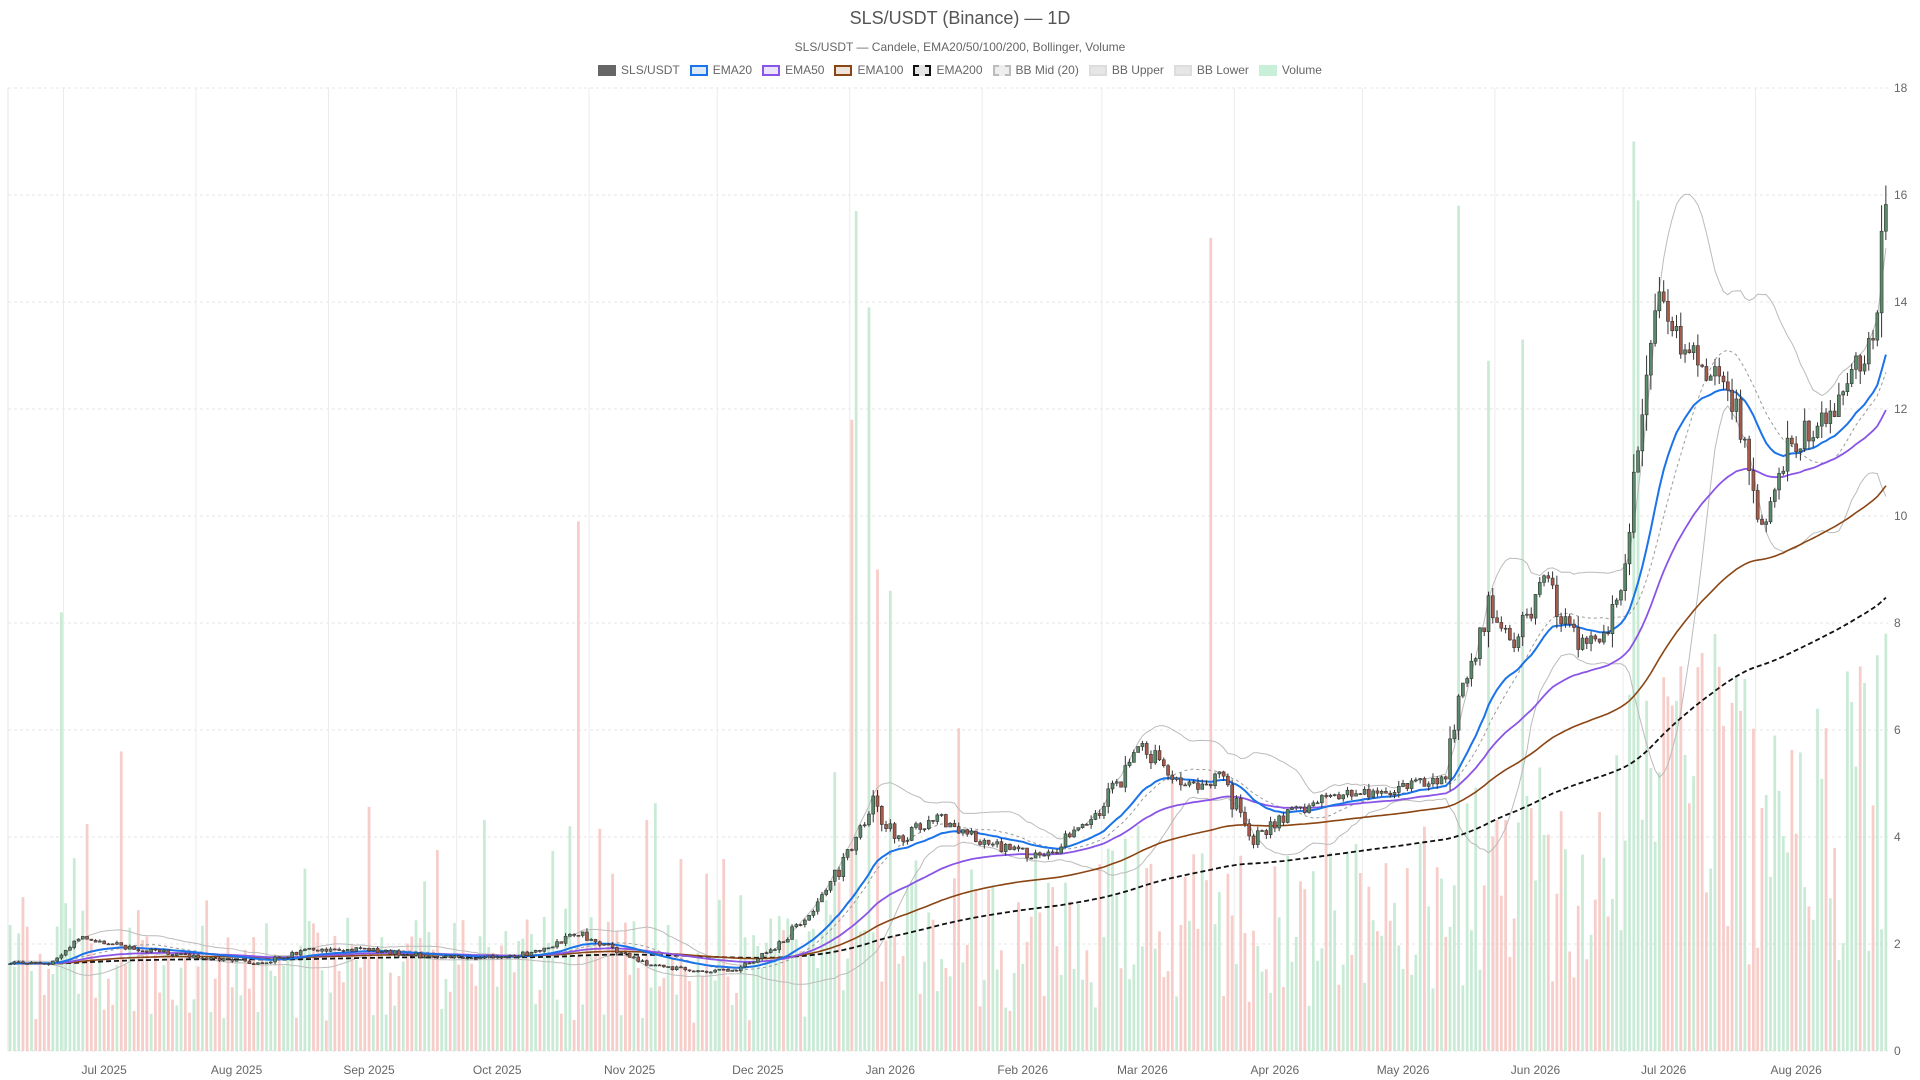 The image size is (1920, 1080). Describe the element at coordinates (1126, 70) in the screenshot. I see `legend-item: BB Upper` at that location.